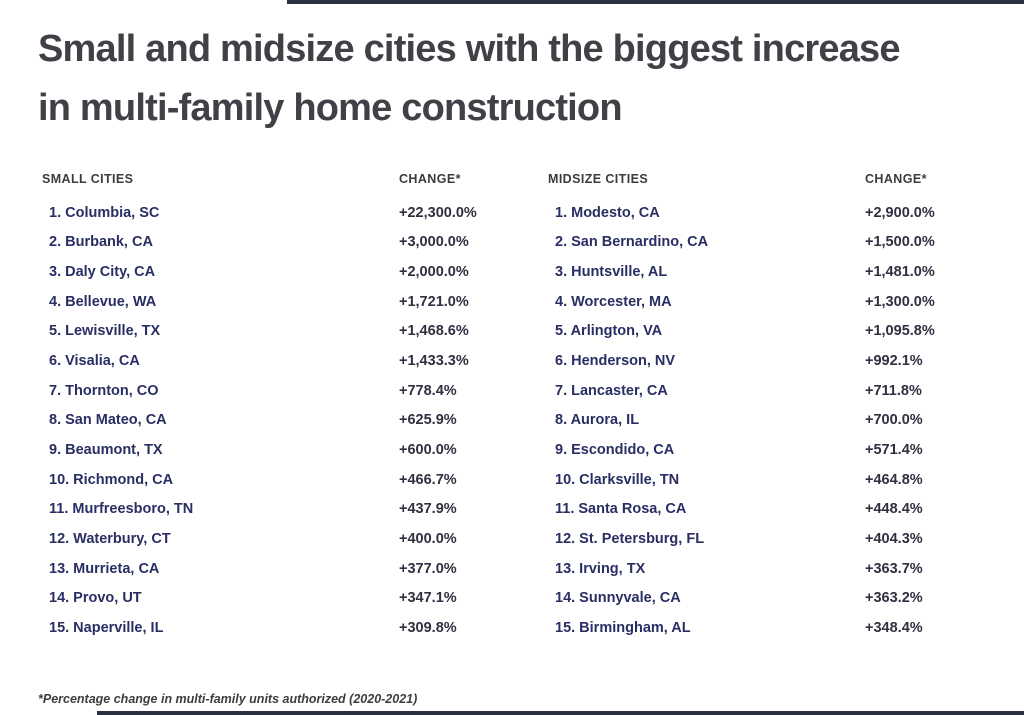 The width and height of the screenshot is (1024, 715). I want to click on rank-city-cell: 3. Daly City, CA, so click(102, 272).